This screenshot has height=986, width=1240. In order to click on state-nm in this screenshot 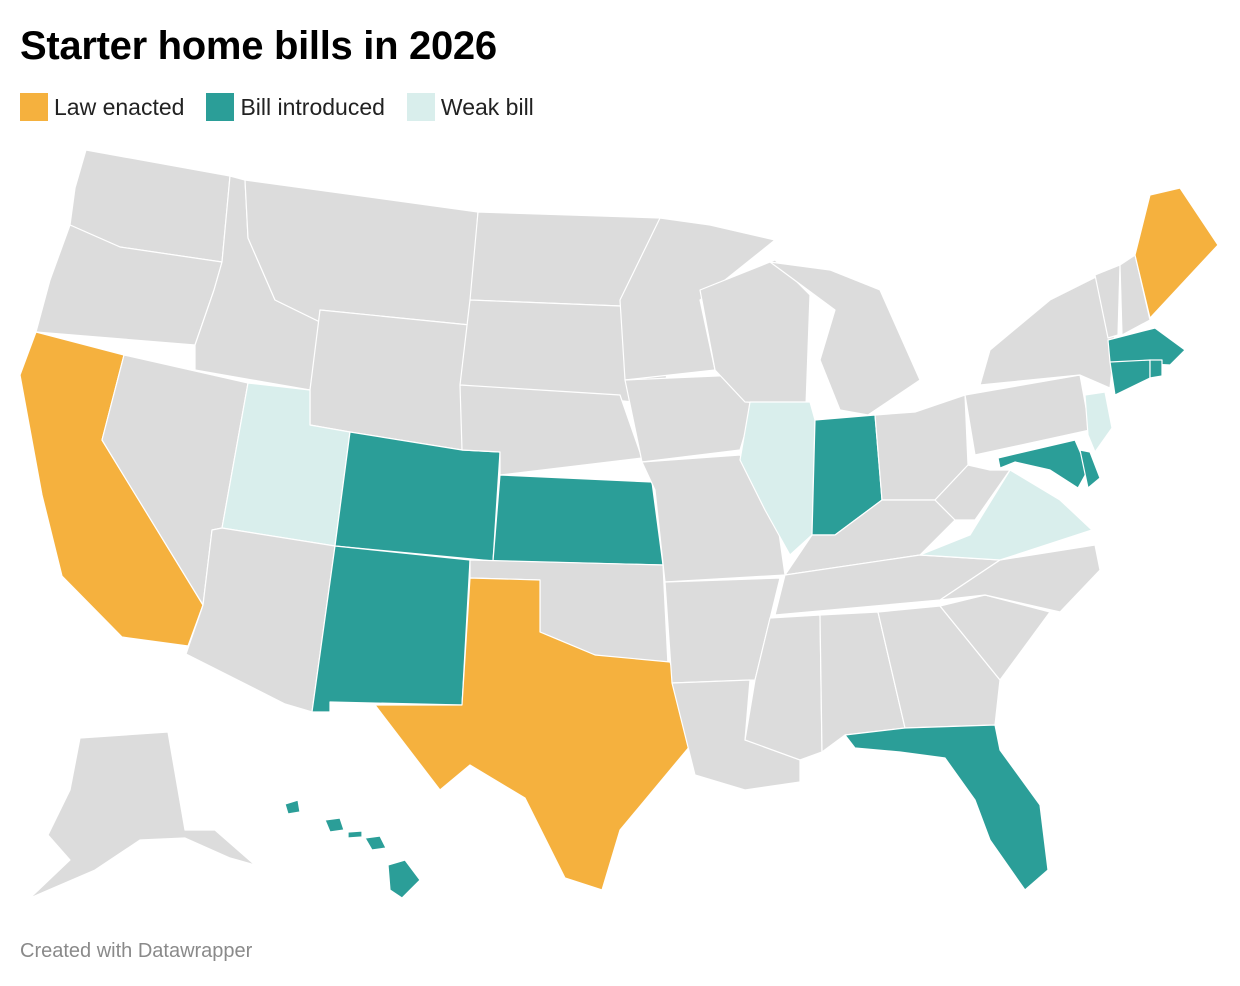, I will do `click(391, 629)`.